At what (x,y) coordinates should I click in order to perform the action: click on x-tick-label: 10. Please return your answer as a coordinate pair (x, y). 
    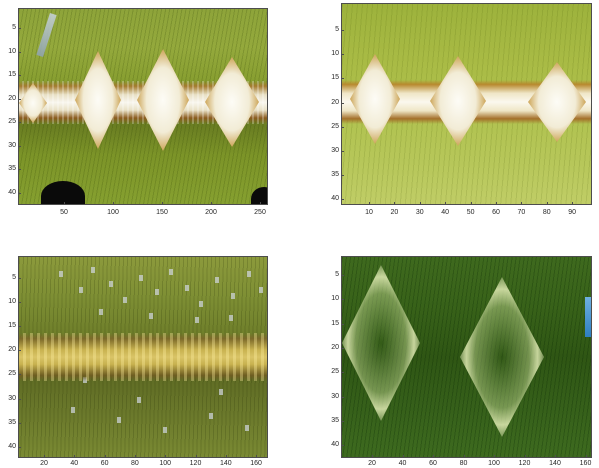
    Looking at the image, I should click on (369, 212).